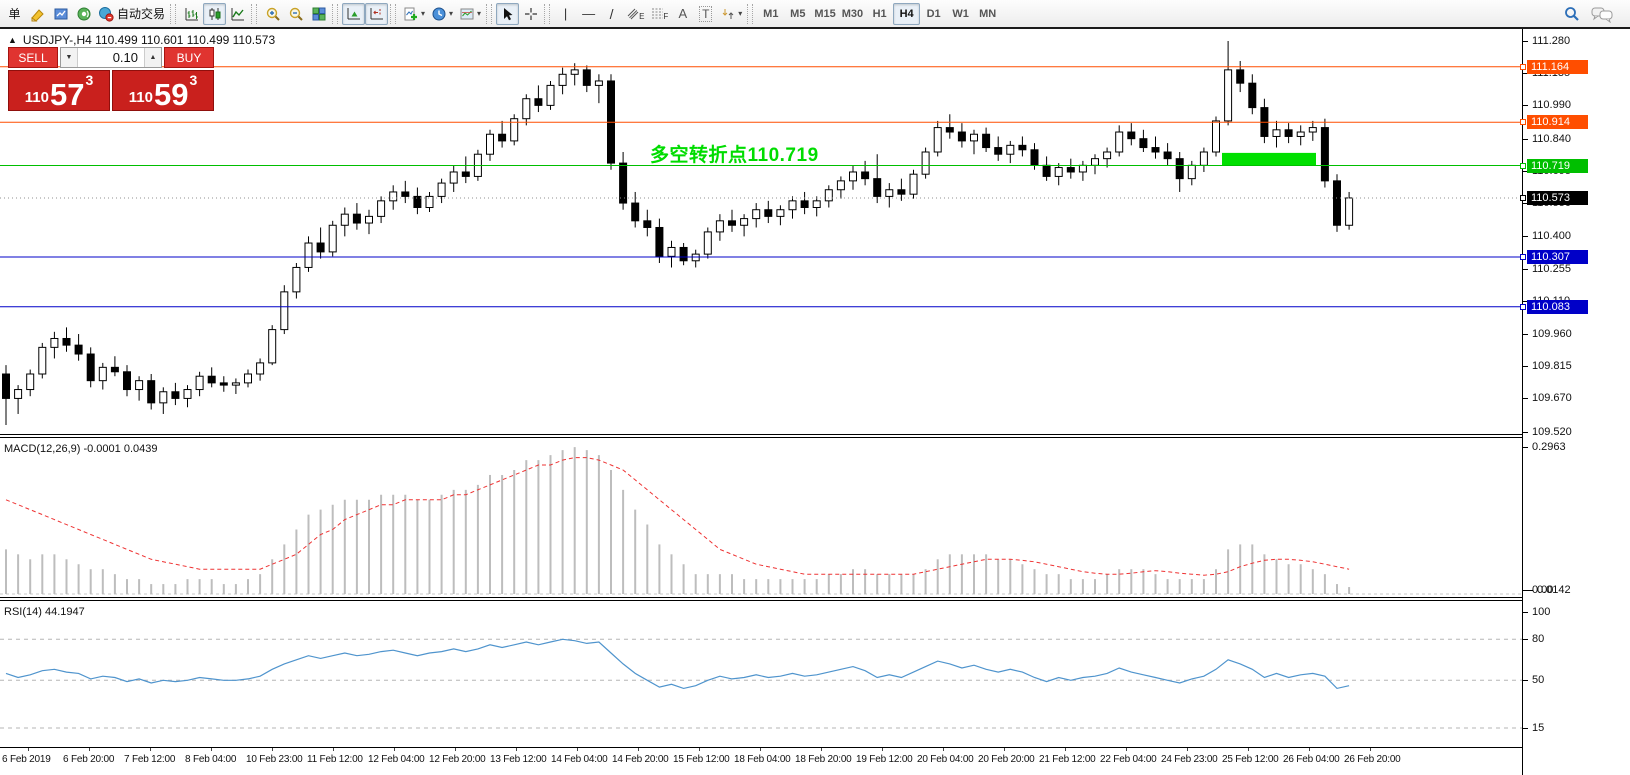 The image size is (1630, 775). I want to click on crosshair-icon, so click(530, 13).